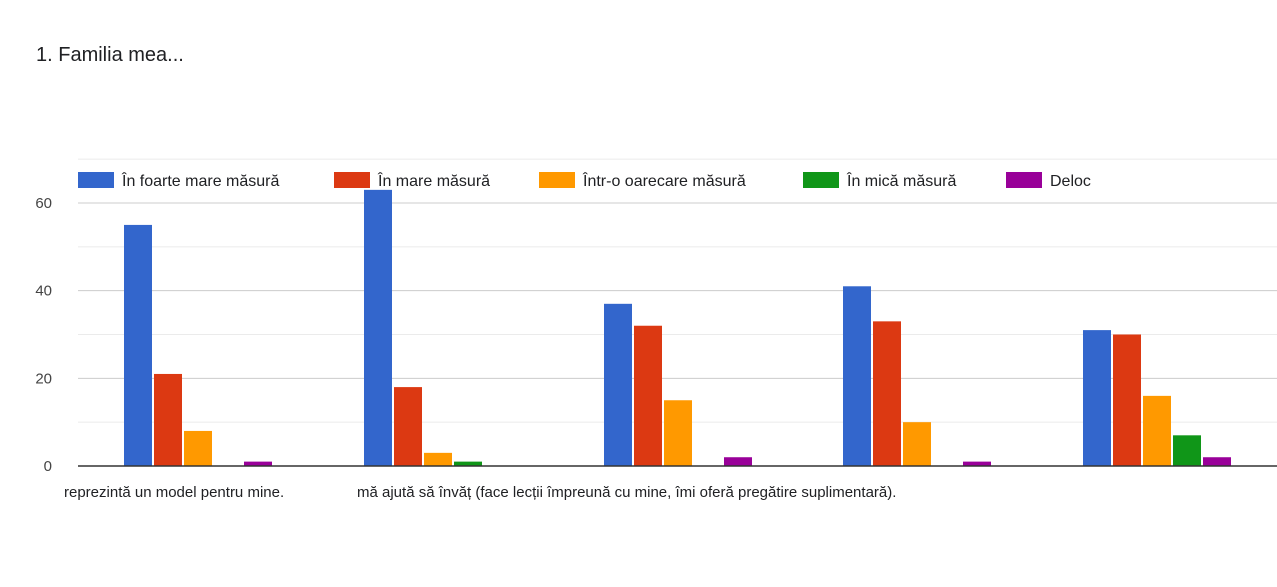 This screenshot has height=587, width=1277. I want to click on legend-label: În mică măsură, so click(901, 180).